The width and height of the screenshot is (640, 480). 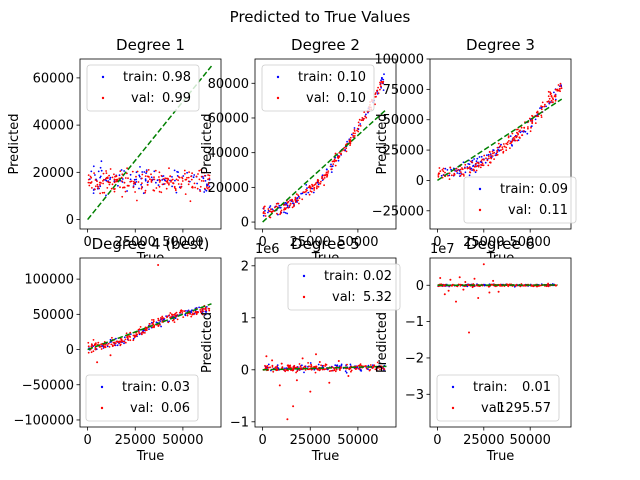 What do you see at coordinates (498, 398) in the screenshot?
I see `legend: train: 0.01 val:1295.57` at bounding box center [498, 398].